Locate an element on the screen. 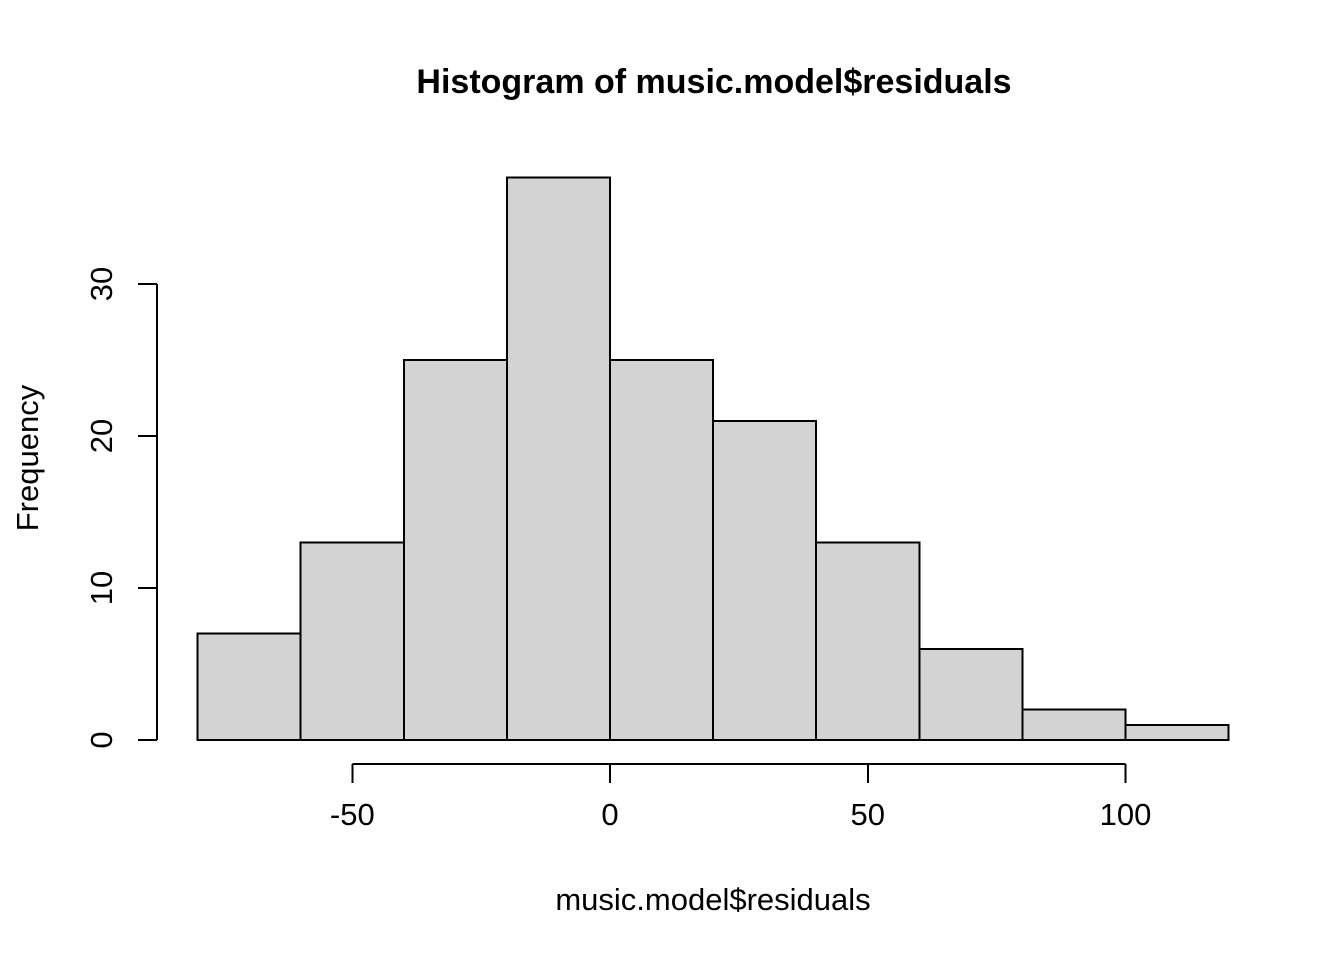  y-tick-label: 0 is located at coordinates (101, 739).